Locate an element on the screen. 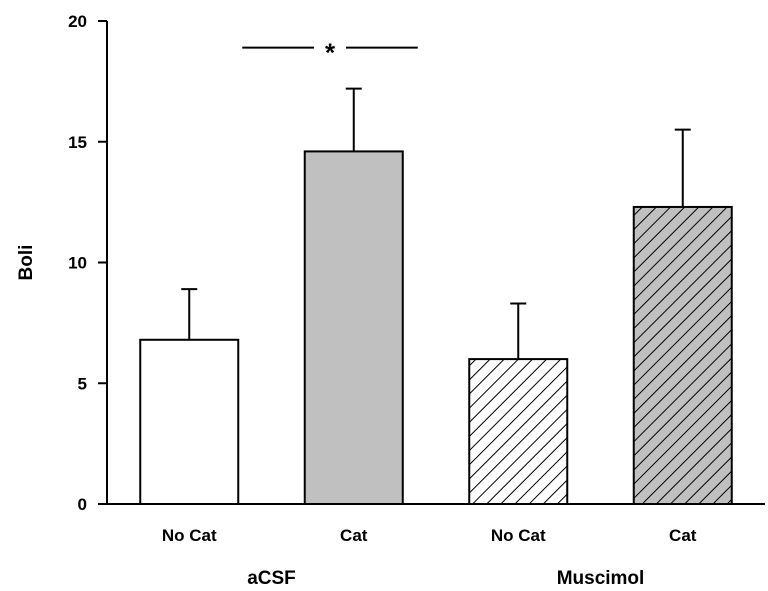 The height and width of the screenshot is (591, 768). y-tick-label-0: 0 is located at coordinates (82, 504).